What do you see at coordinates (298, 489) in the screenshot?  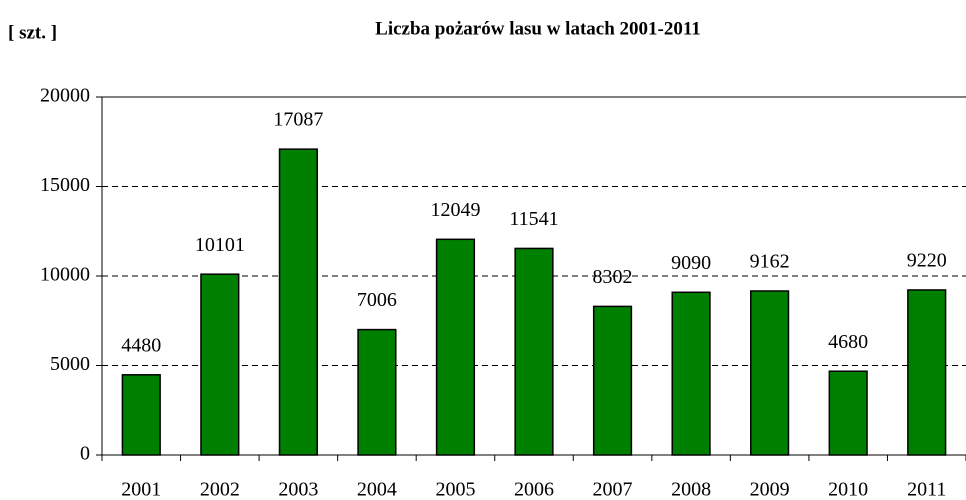 I see `x-tick-label: 2003` at bounding box center [298, 489].